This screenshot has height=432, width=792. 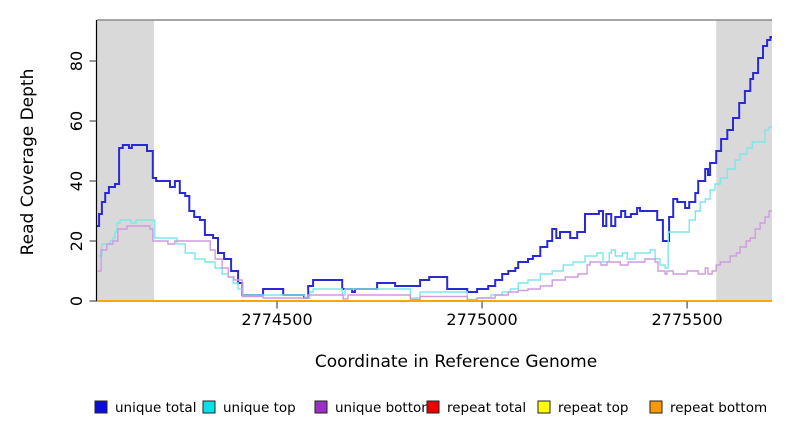 I want to click on legend-item-repeat-total: repeat total, so click(x=476, y=408).